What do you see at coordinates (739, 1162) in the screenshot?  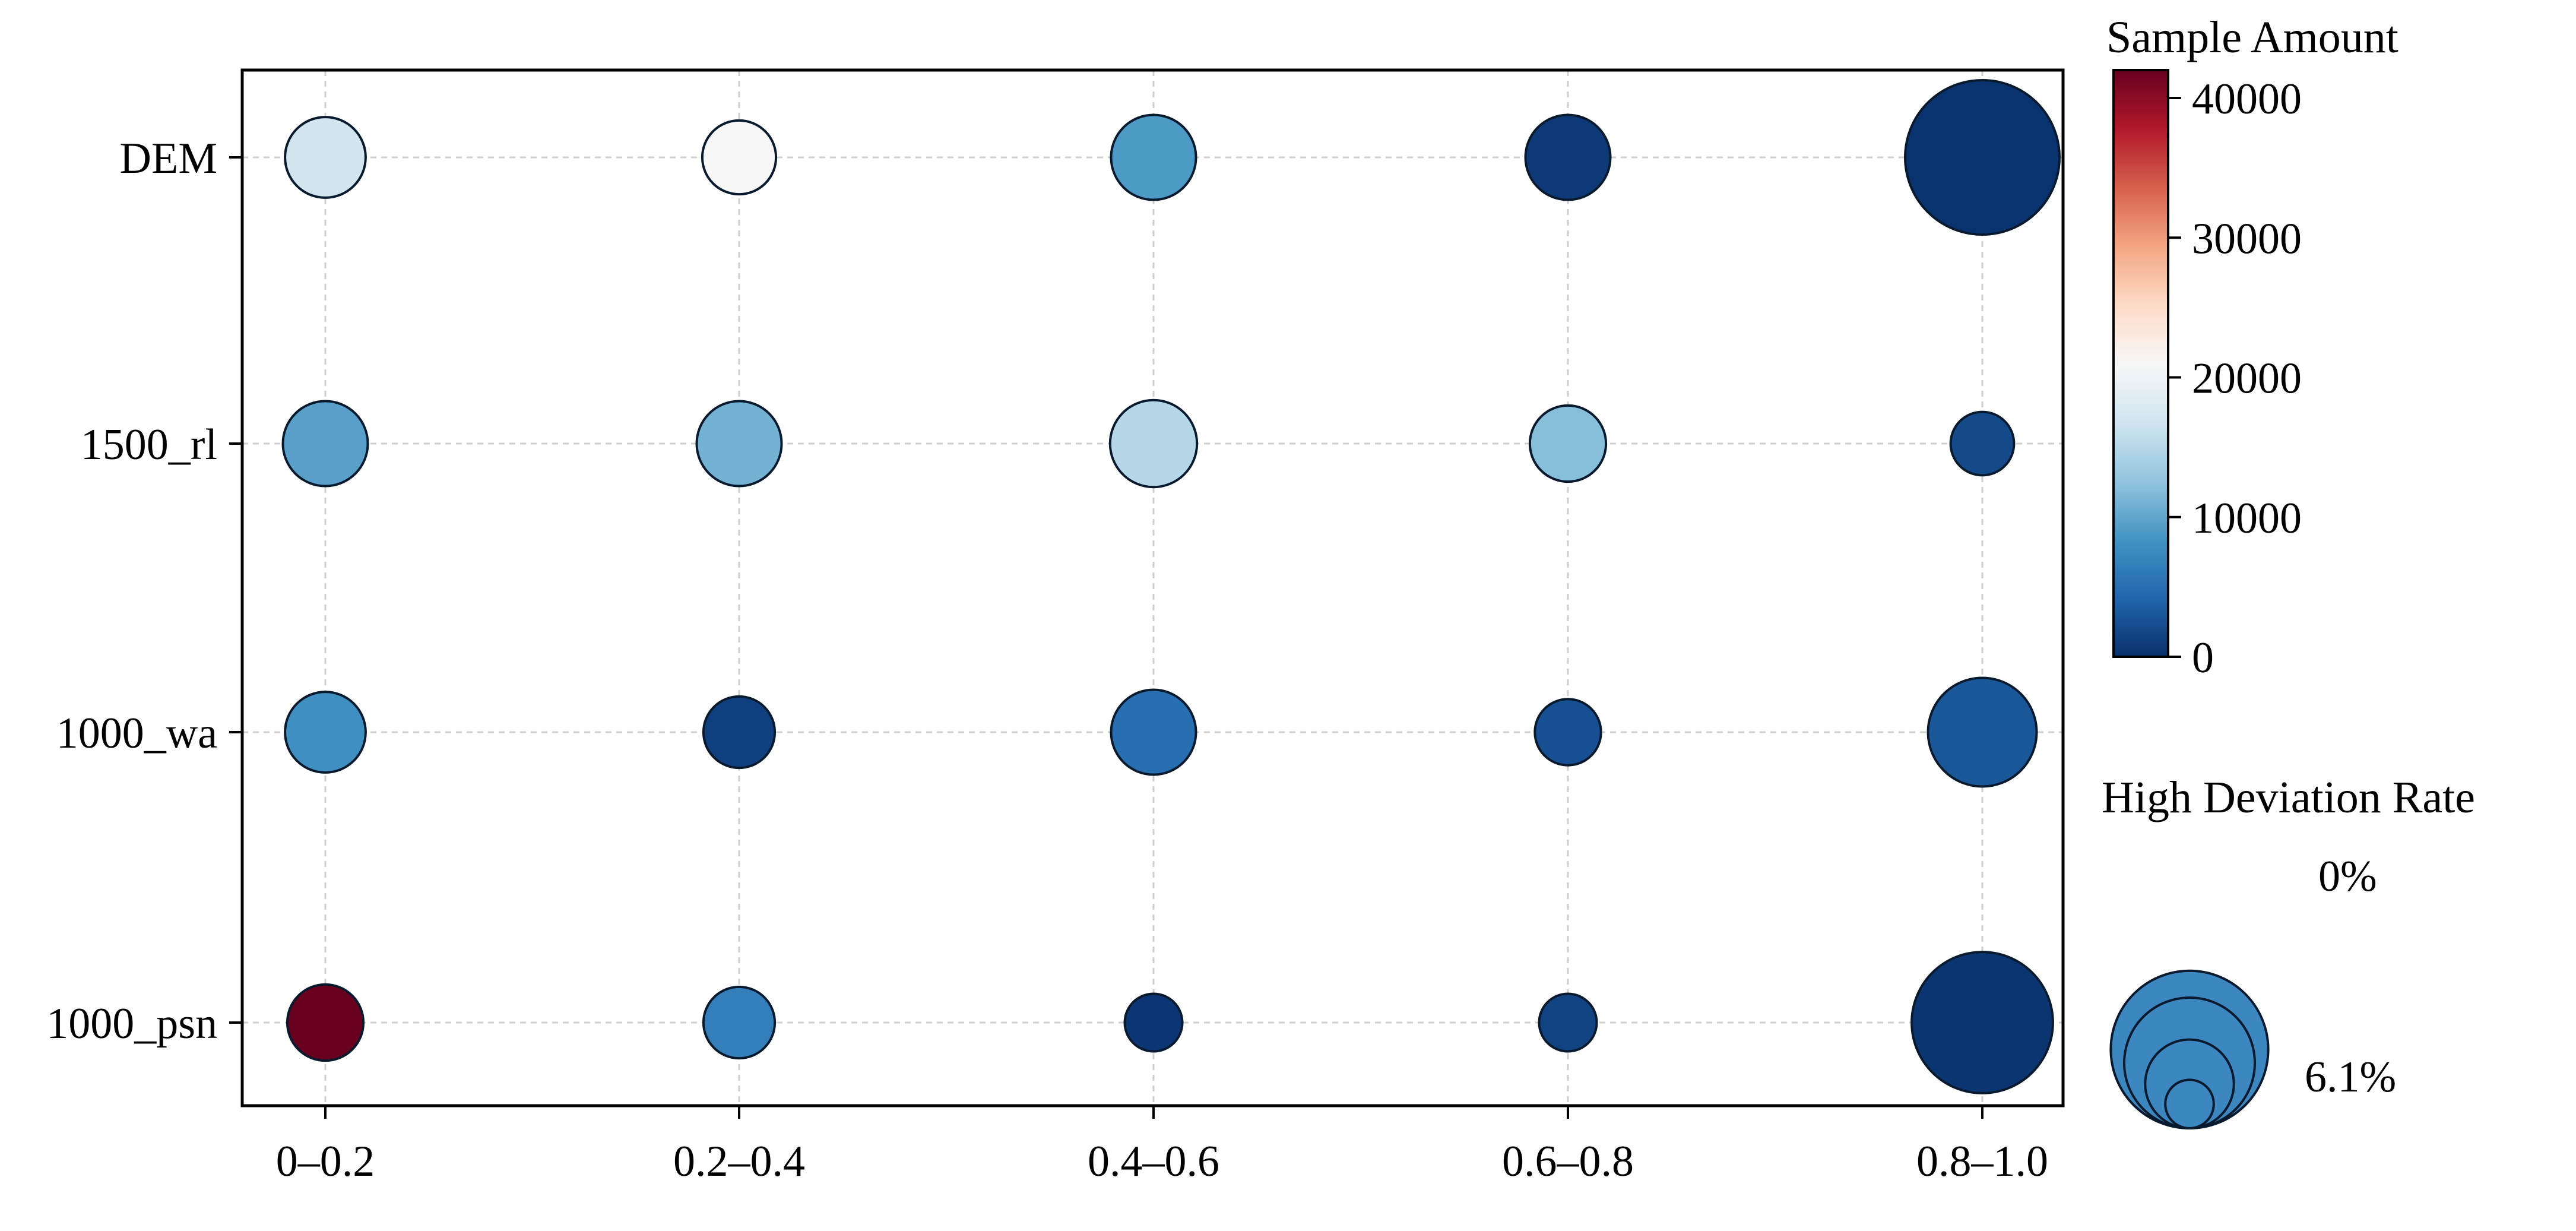 I see `x-tick-label: 0.2–0.4` at bounding box center [739, 1162].